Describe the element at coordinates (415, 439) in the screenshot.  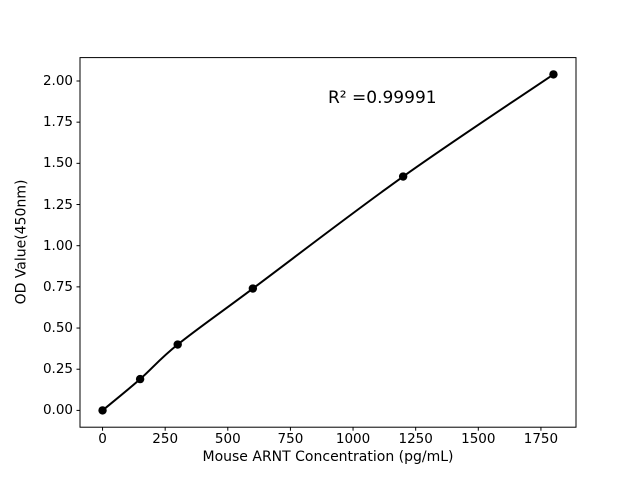
I see `x-tick-label: 1250` at that location.